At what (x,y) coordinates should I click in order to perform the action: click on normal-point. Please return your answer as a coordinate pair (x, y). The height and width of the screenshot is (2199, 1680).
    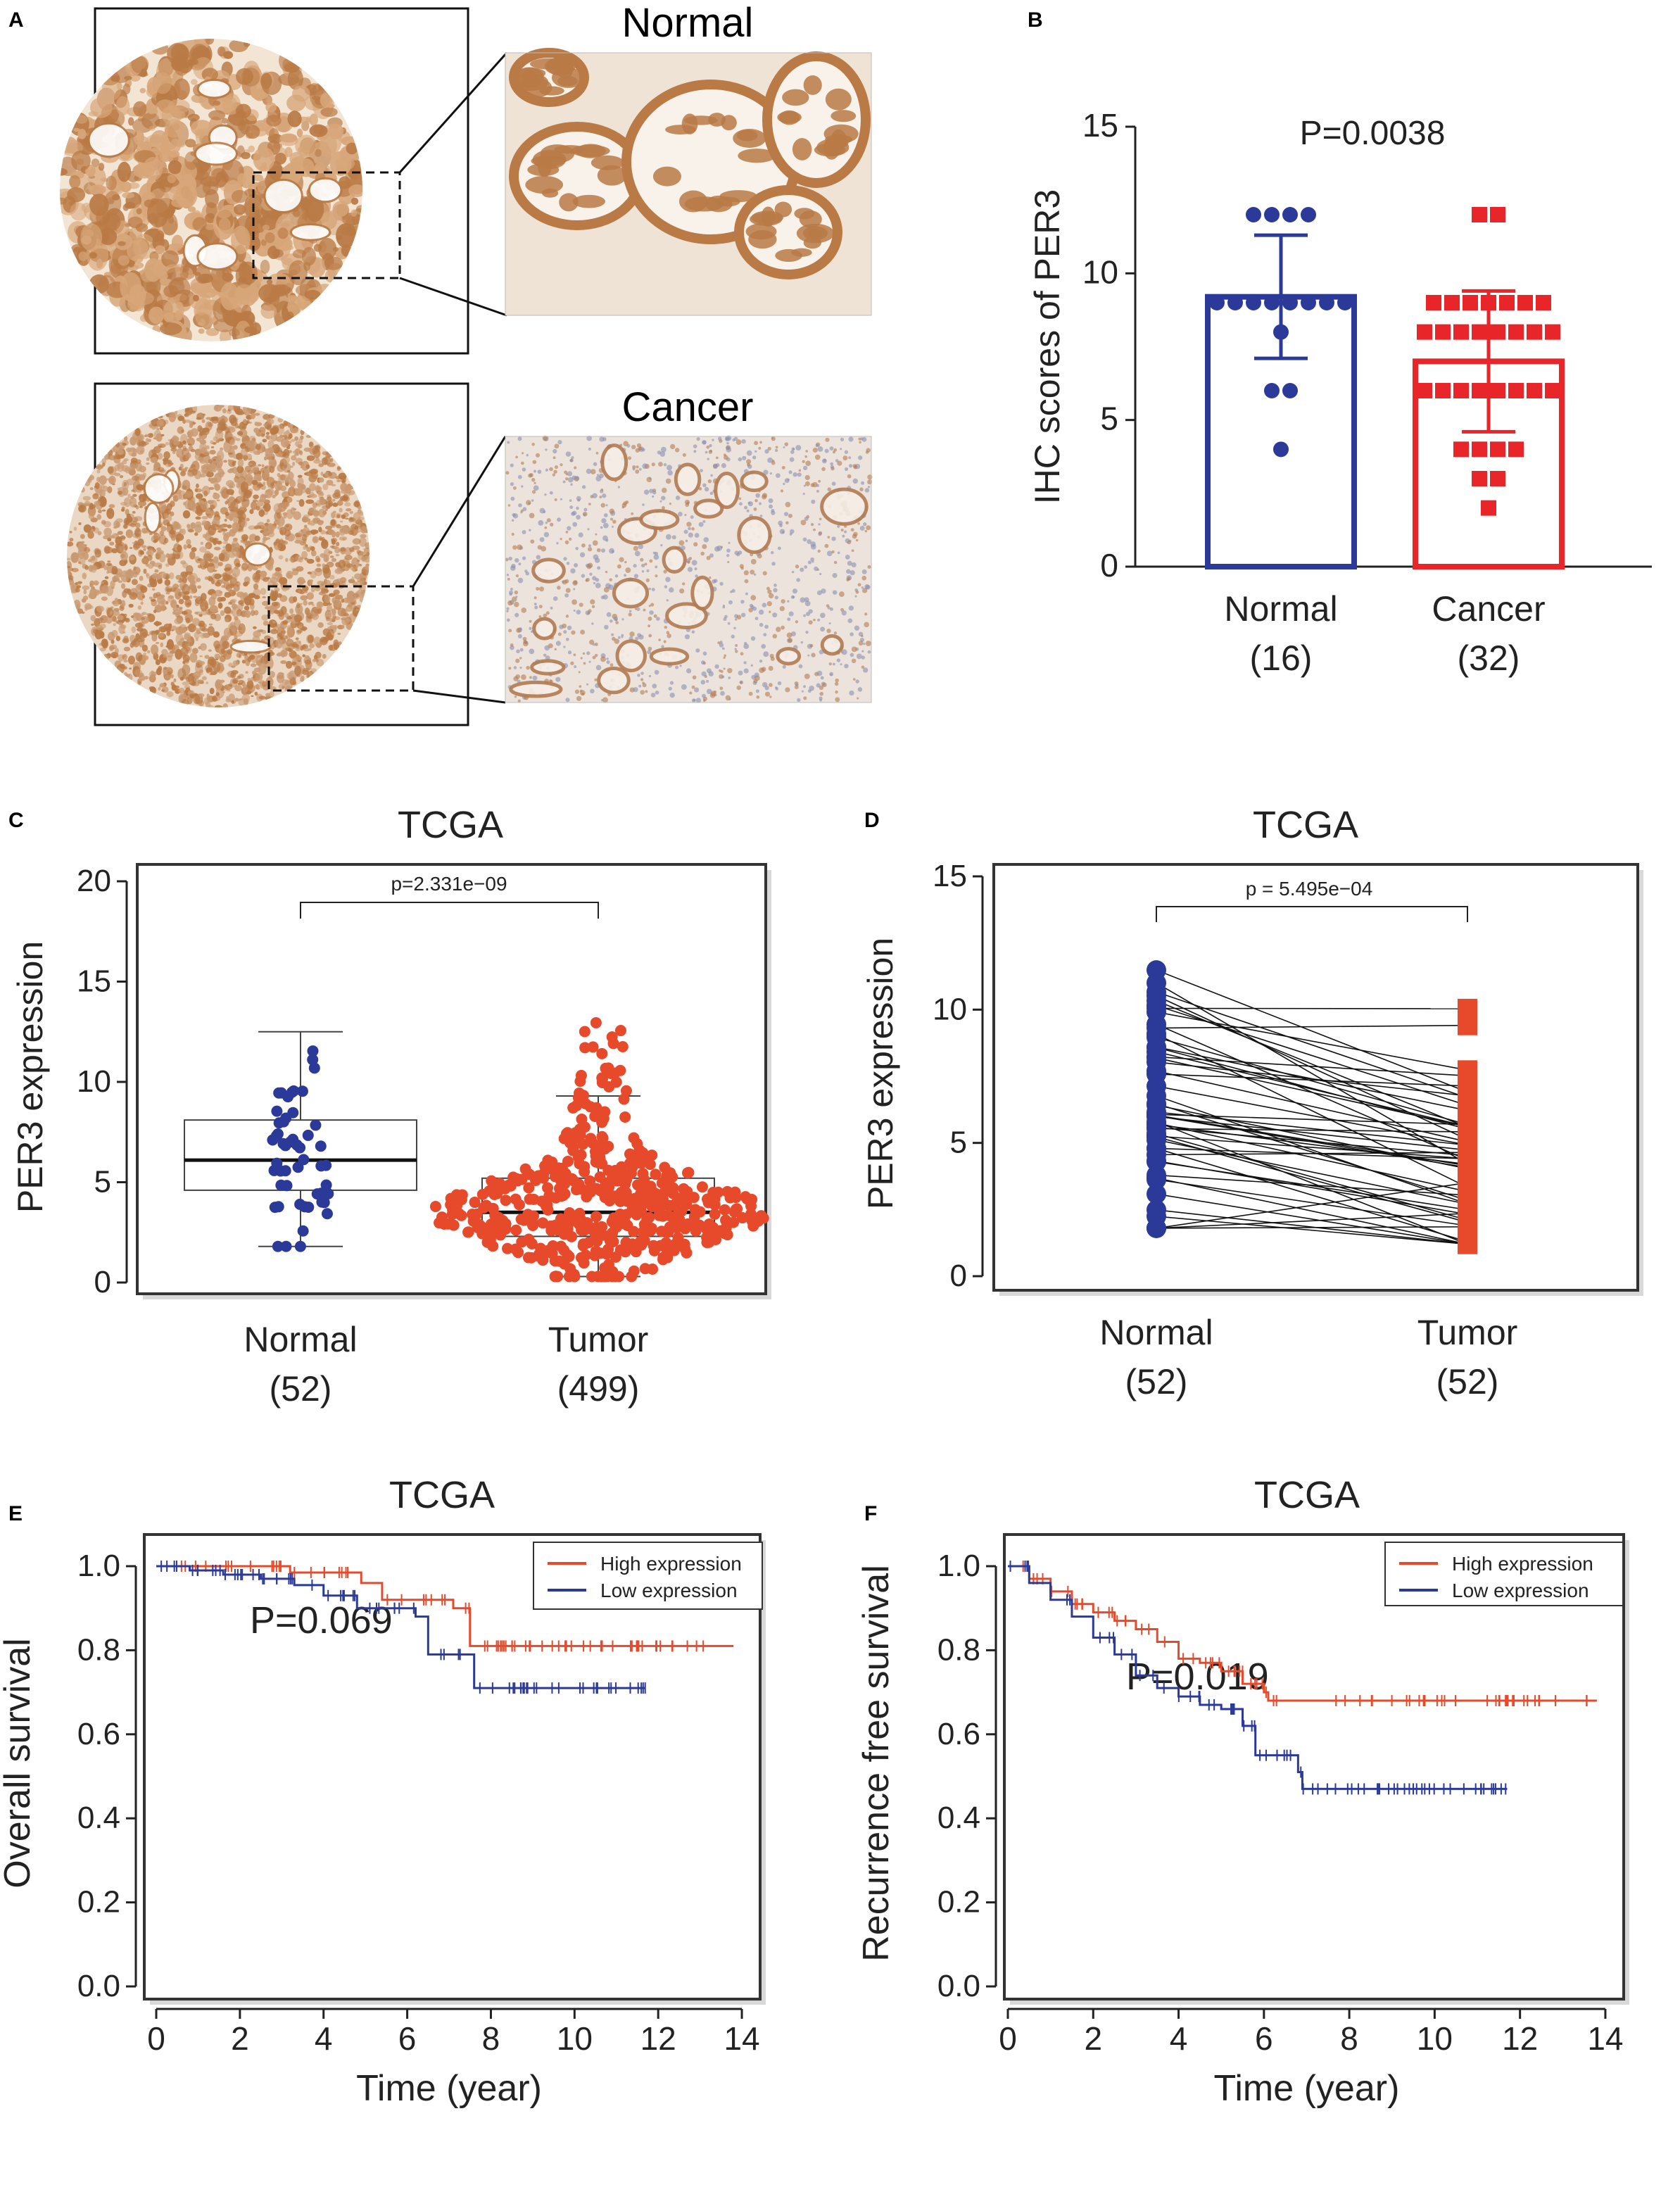
    Looking at the image, I should click on (327, 1214).